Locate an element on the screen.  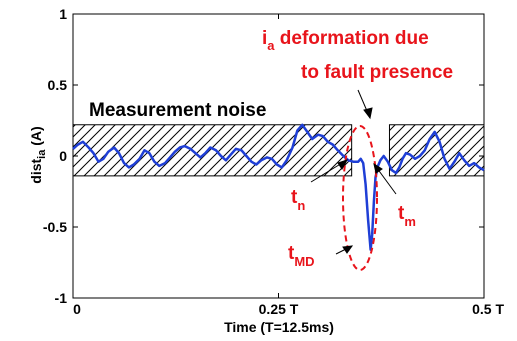
y-tick-label: -0.5 is located at coordinates (55, 227).